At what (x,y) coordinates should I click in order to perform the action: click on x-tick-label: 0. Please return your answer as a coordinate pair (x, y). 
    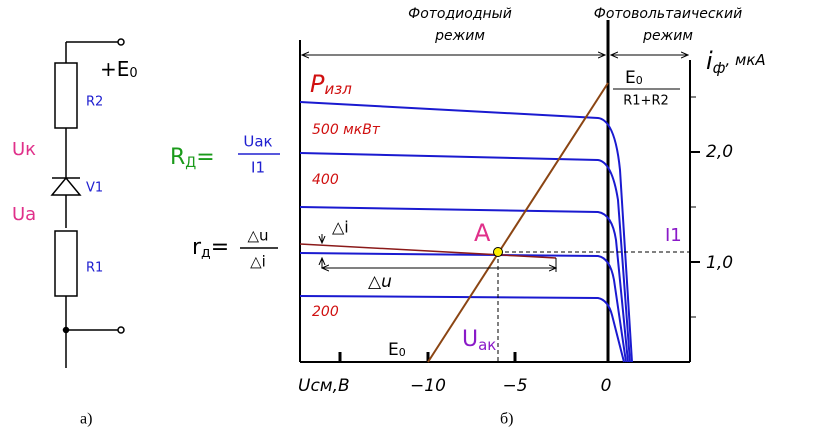
    Looking at the image, I should click on (606, 386).